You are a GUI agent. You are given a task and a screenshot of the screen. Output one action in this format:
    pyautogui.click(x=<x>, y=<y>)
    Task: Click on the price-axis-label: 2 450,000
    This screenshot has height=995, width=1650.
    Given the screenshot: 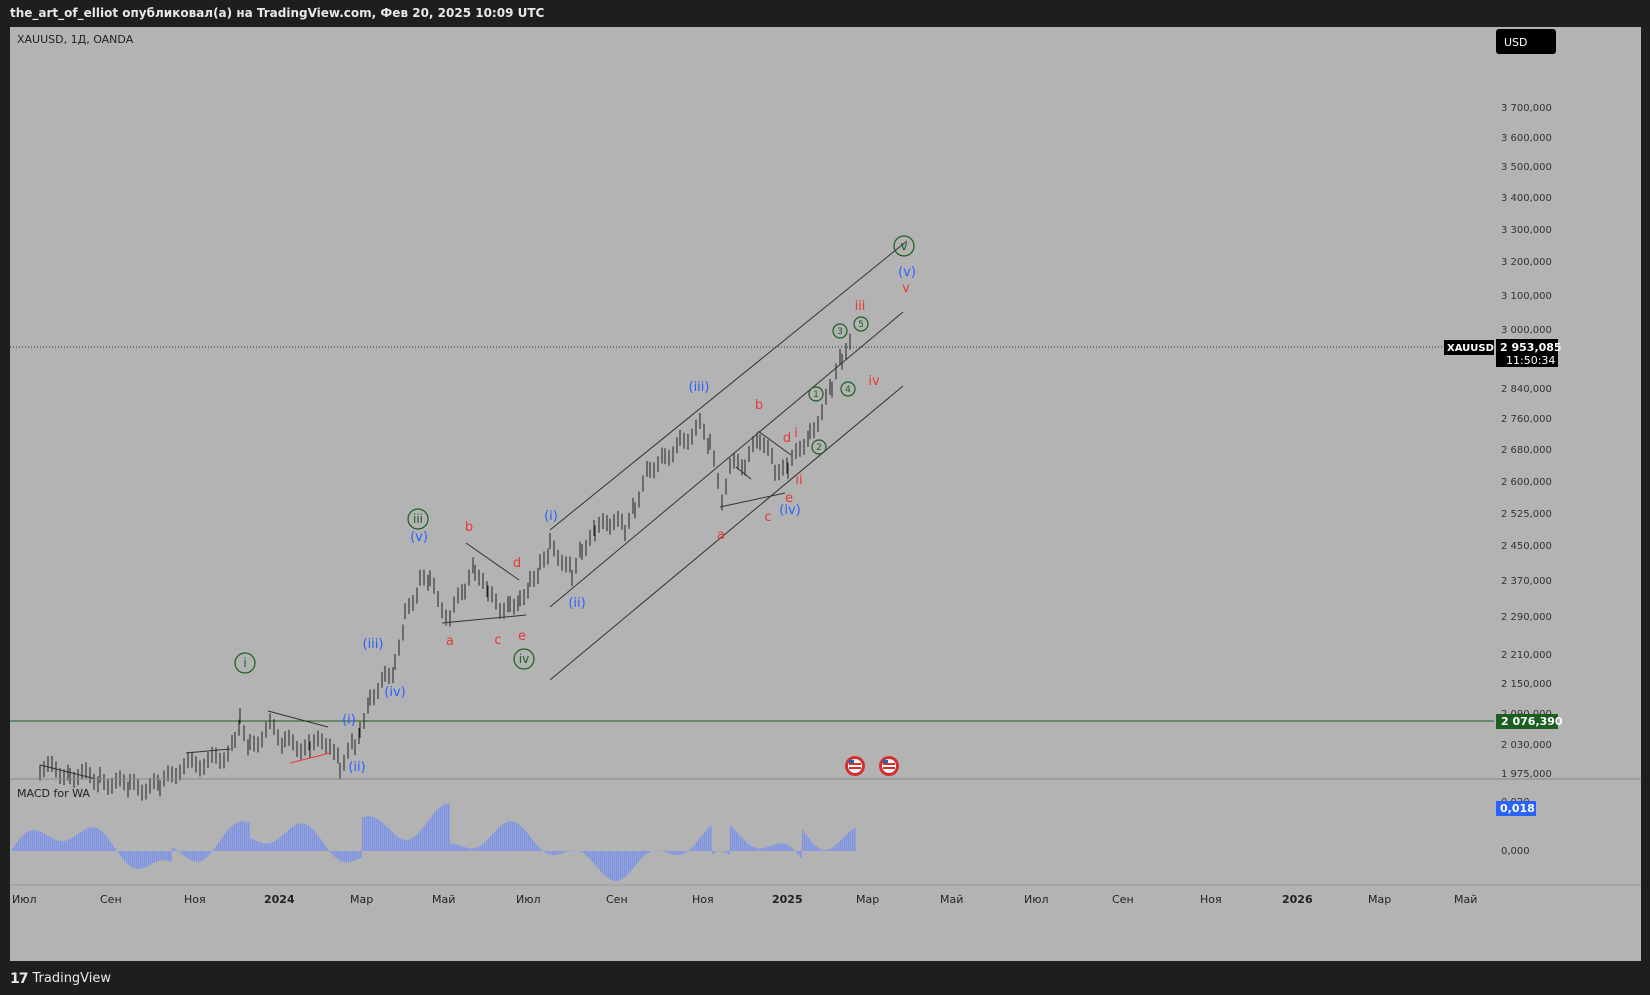 What is the action you would take?
    pyautogui.click(x=1526, y=546)
    